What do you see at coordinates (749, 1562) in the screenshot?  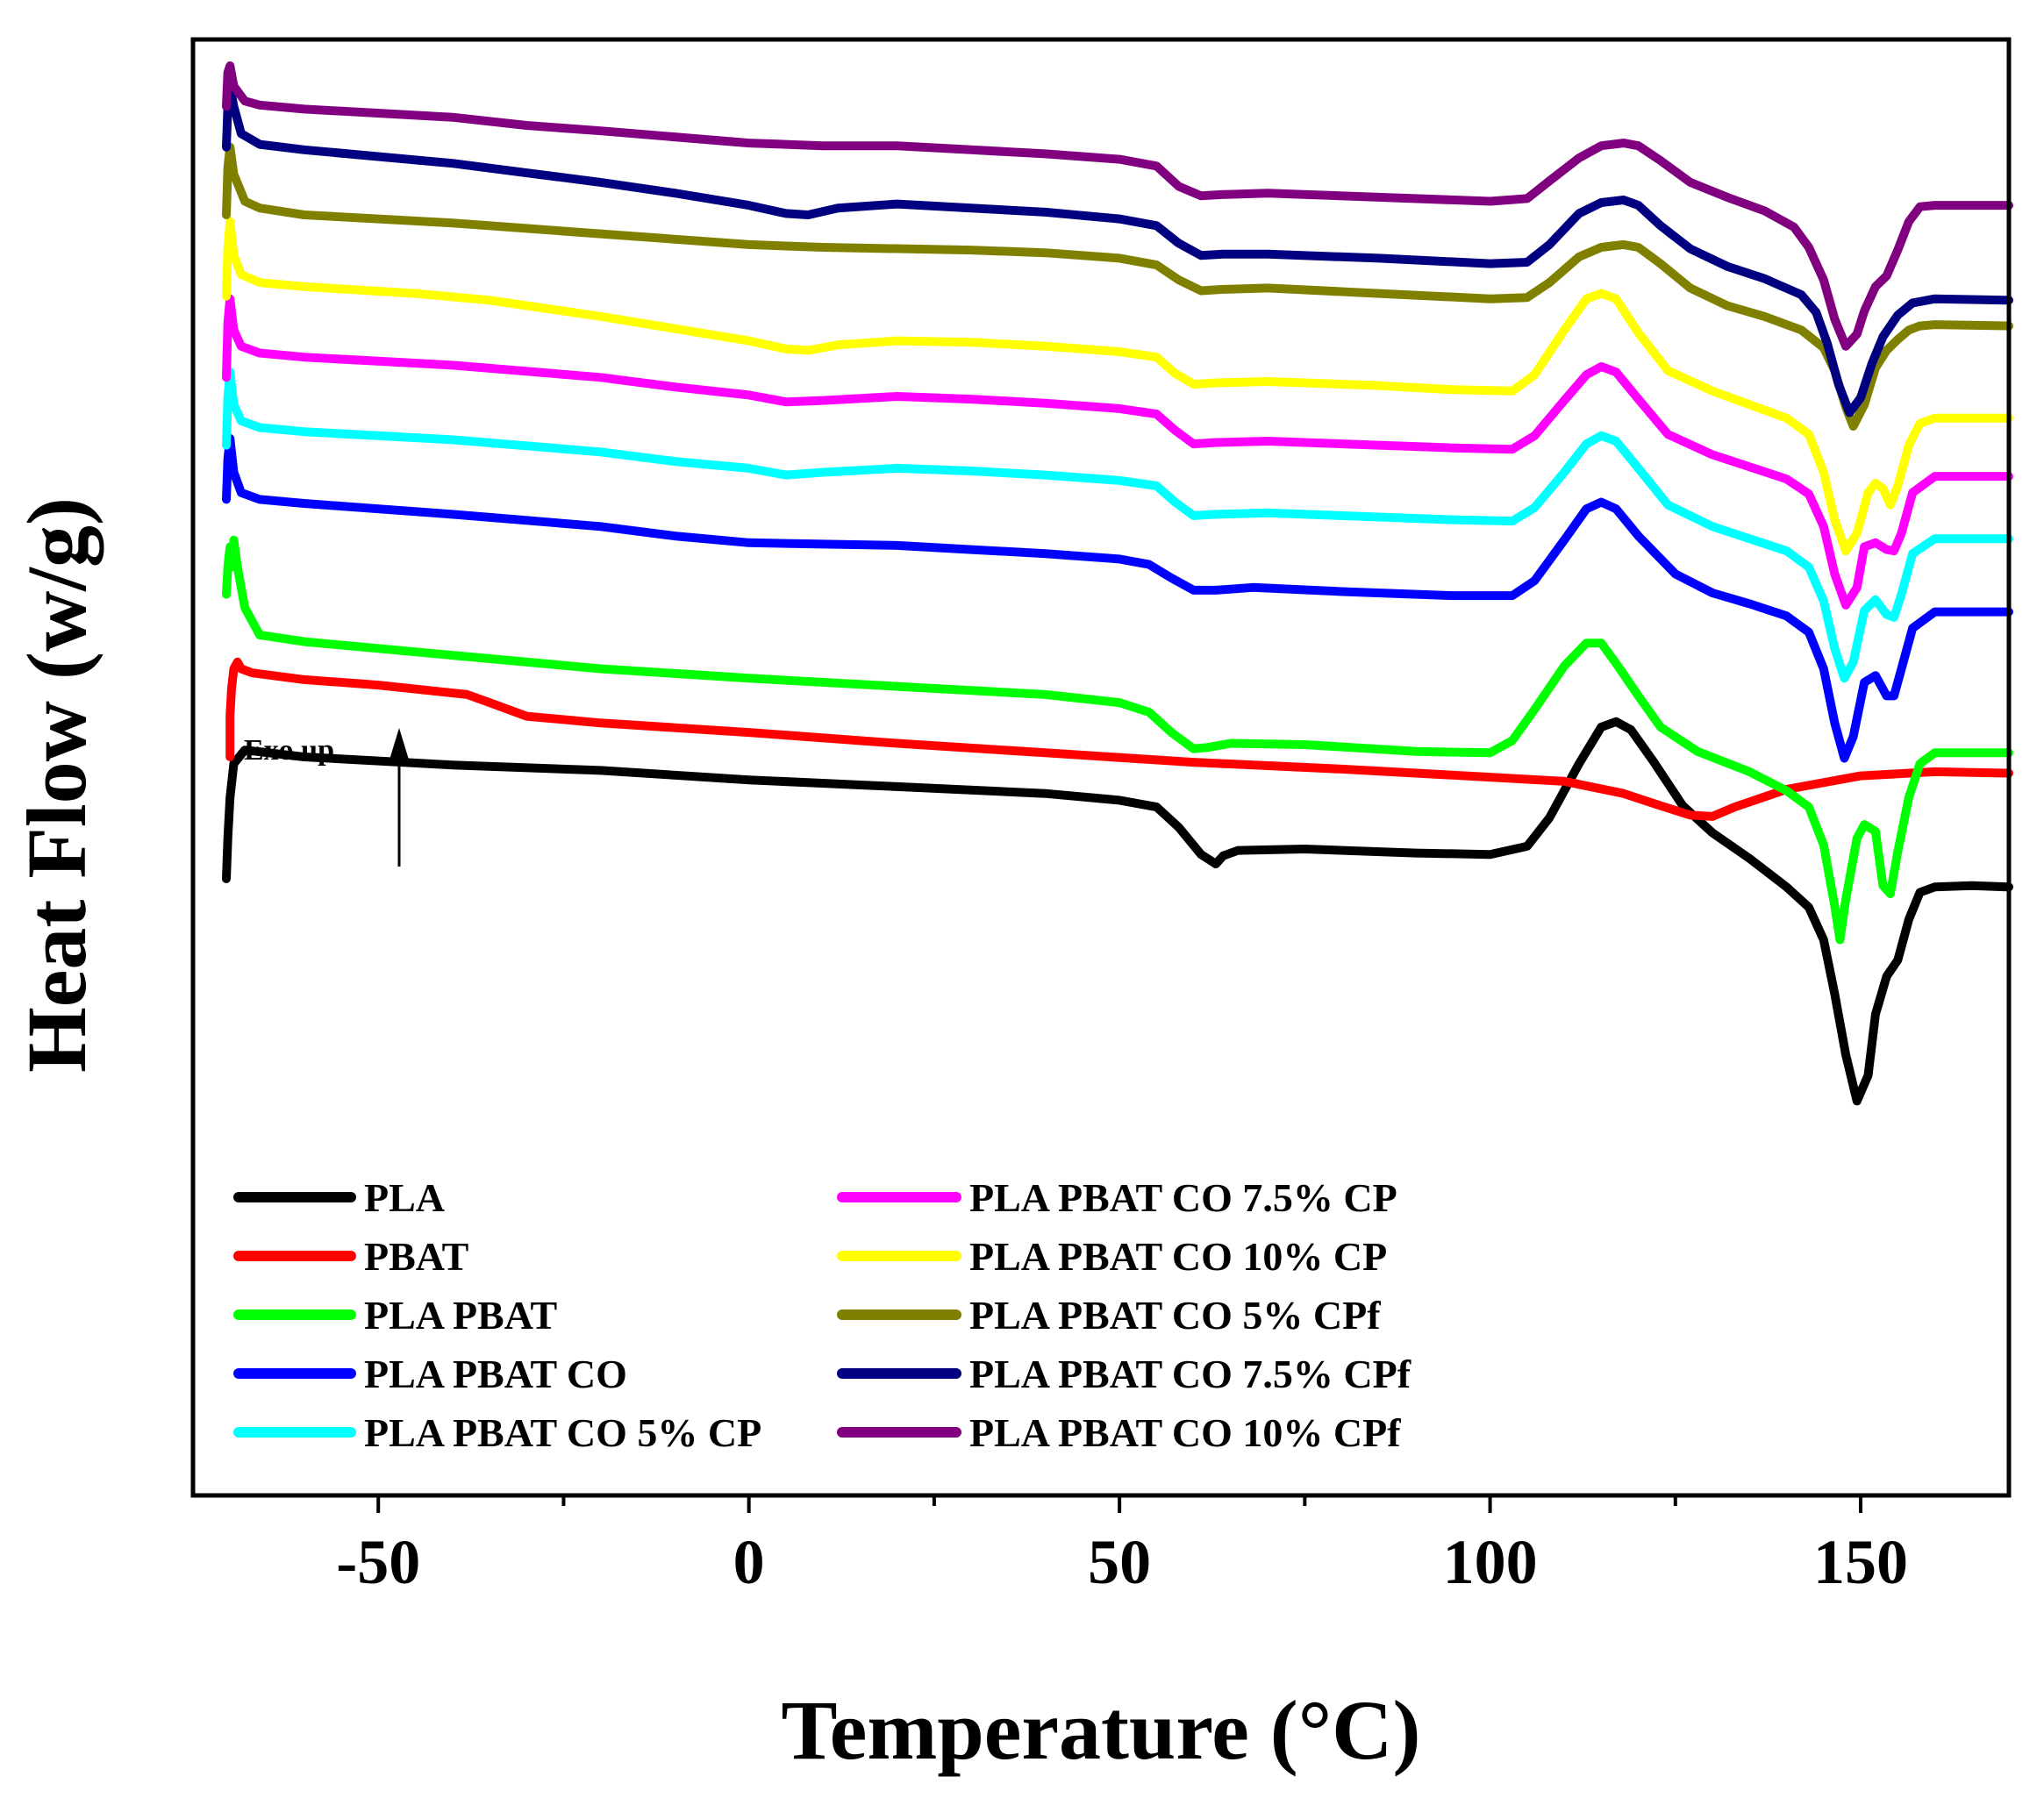 I see `x-tick-label: 0` at bounding box center [749, 1562].